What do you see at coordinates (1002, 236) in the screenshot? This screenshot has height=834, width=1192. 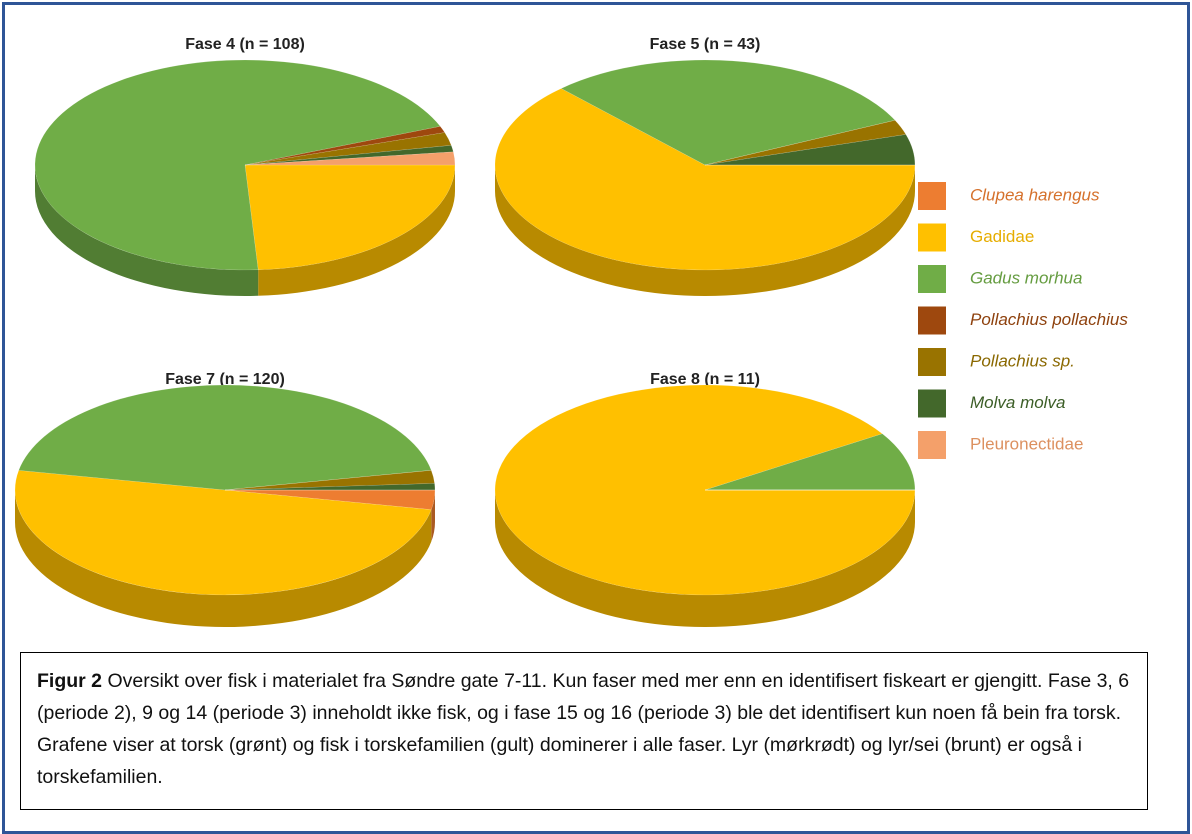 I see `legend-label: Gadidae` at bounding box center [1002, 236].